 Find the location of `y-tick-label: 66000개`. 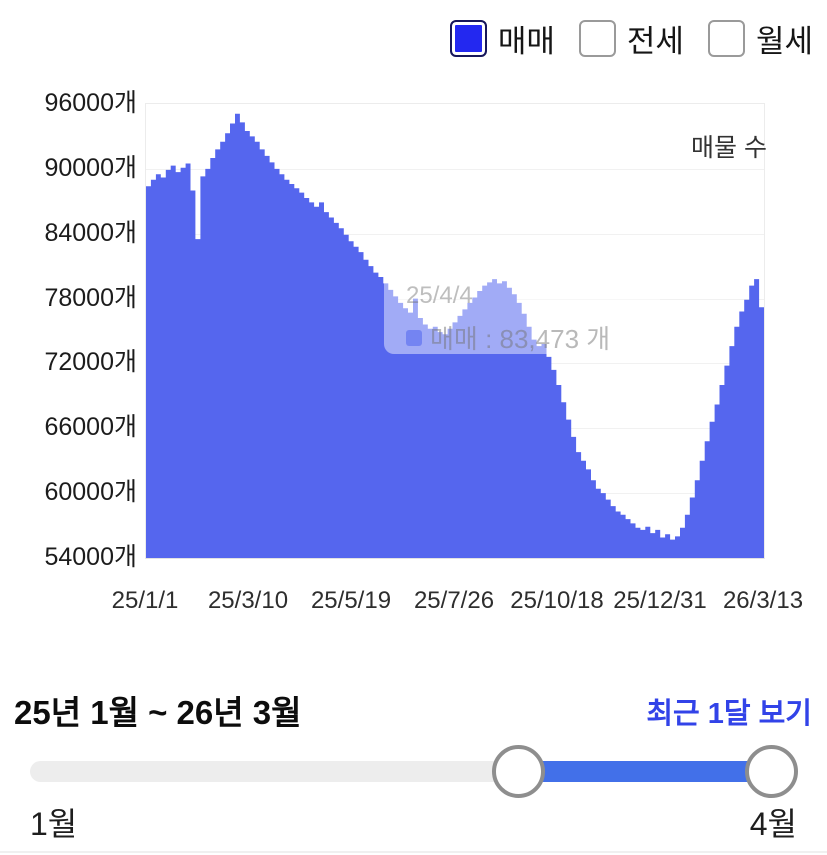

y-tick-label: 66000개 is located at coordinates (90, 427).